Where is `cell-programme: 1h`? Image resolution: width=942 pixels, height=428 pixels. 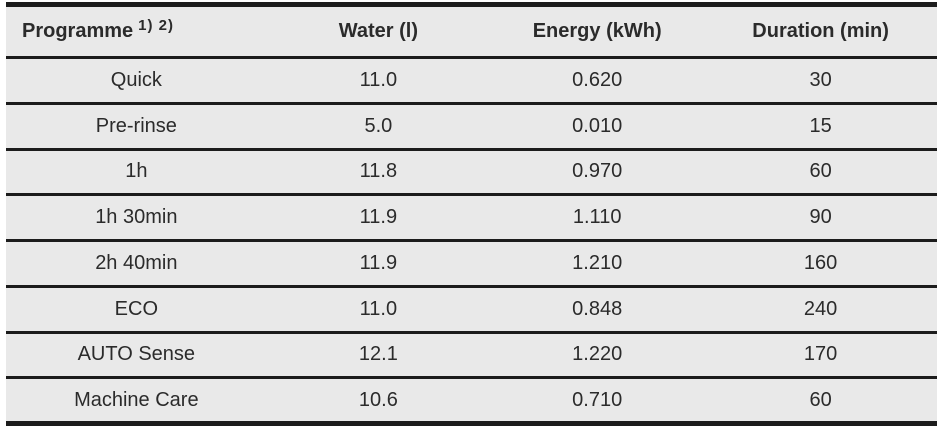 cell-programme: 1h is located at coordinates (136, 173).